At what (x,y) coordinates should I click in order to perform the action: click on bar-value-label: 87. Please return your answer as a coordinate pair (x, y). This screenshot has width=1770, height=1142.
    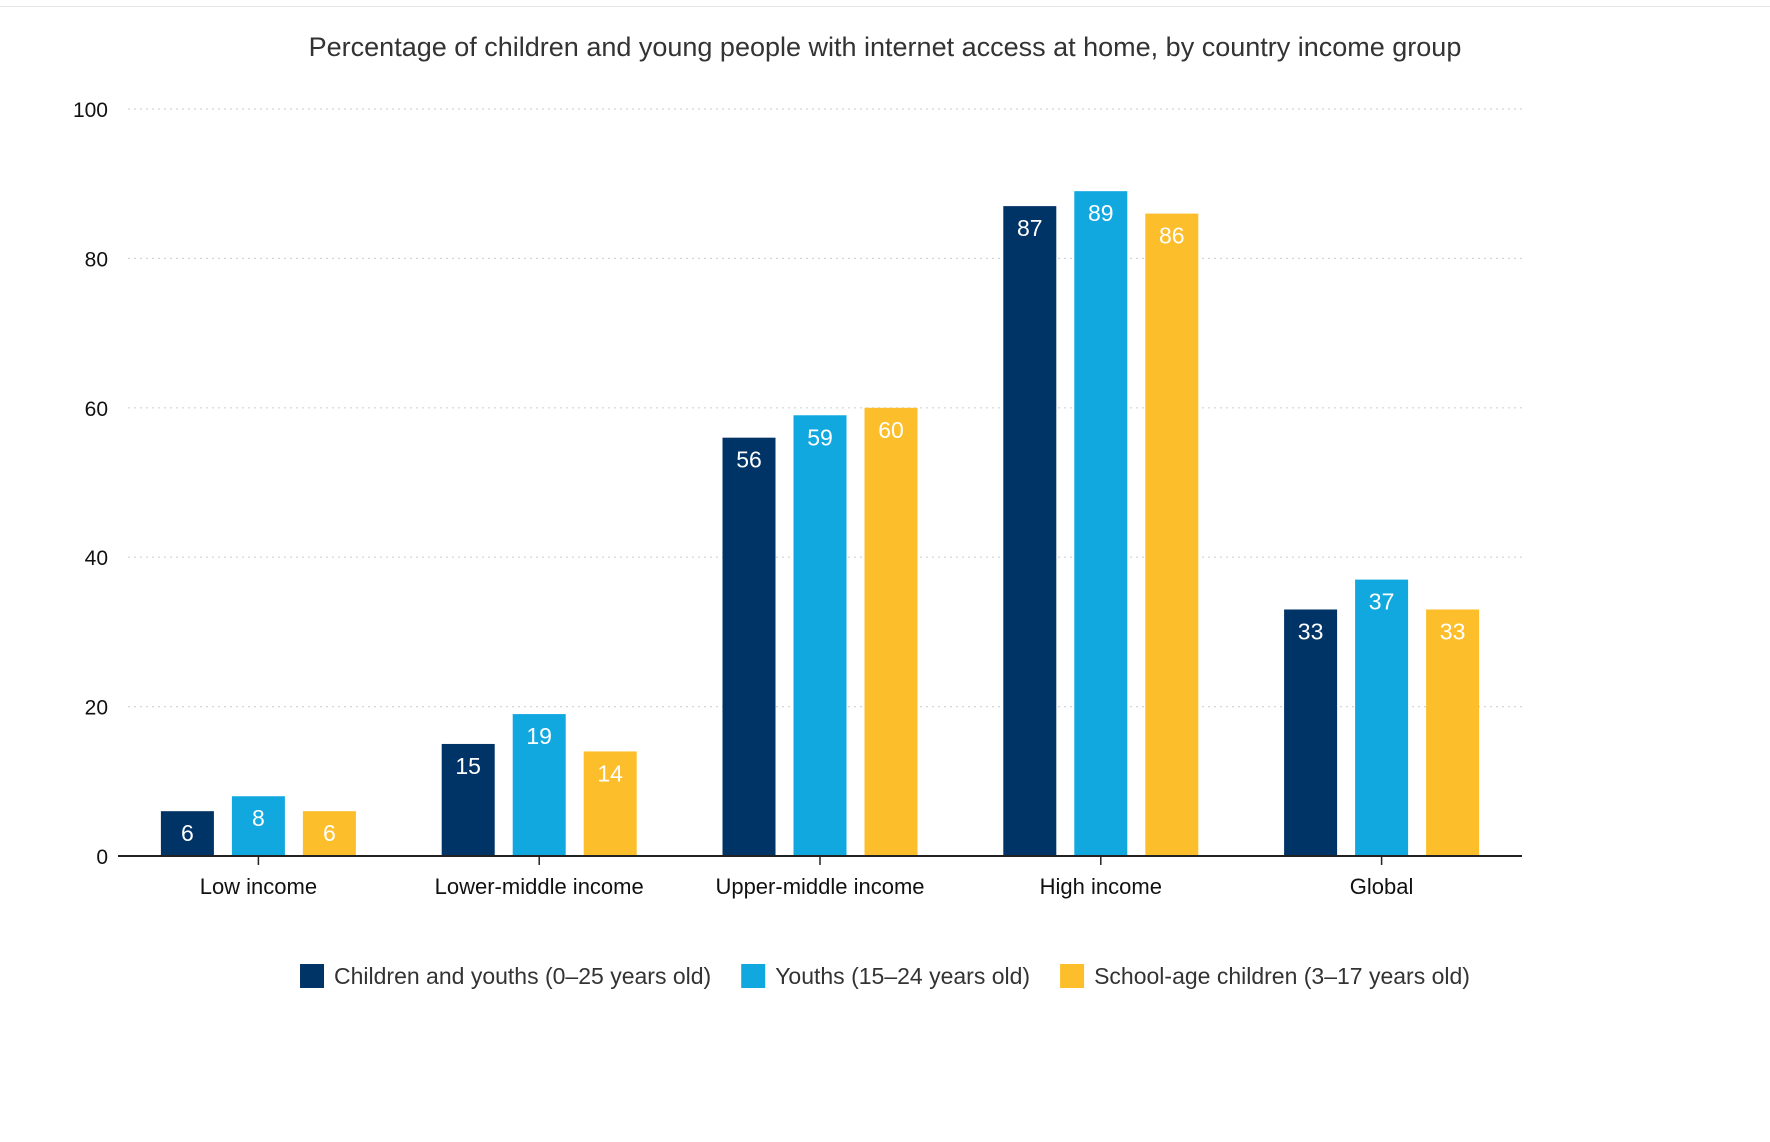
    Looking at the image, I should click on (1030, 228).